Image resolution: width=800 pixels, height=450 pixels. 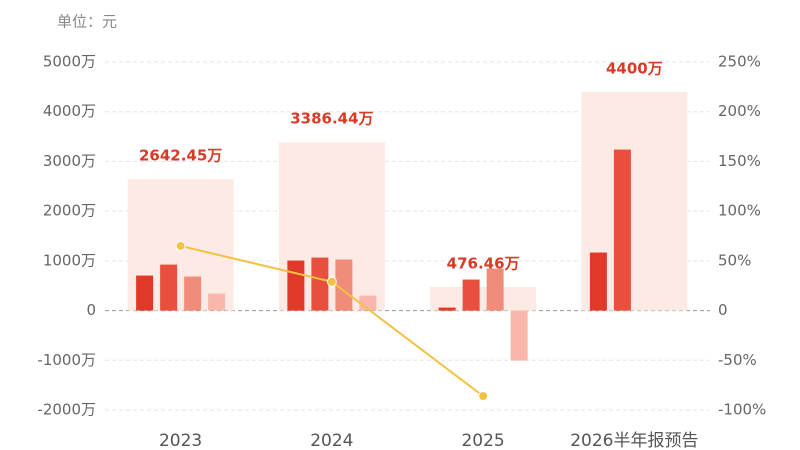 I want to click on y-tick-label: -1000万, so click(x=66, y=360).